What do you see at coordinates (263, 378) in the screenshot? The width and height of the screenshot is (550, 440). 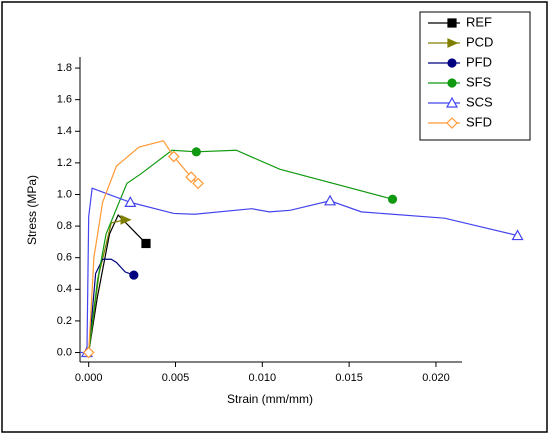 I see `x-tick-label: 0.010` at bounding box center [263, 378].